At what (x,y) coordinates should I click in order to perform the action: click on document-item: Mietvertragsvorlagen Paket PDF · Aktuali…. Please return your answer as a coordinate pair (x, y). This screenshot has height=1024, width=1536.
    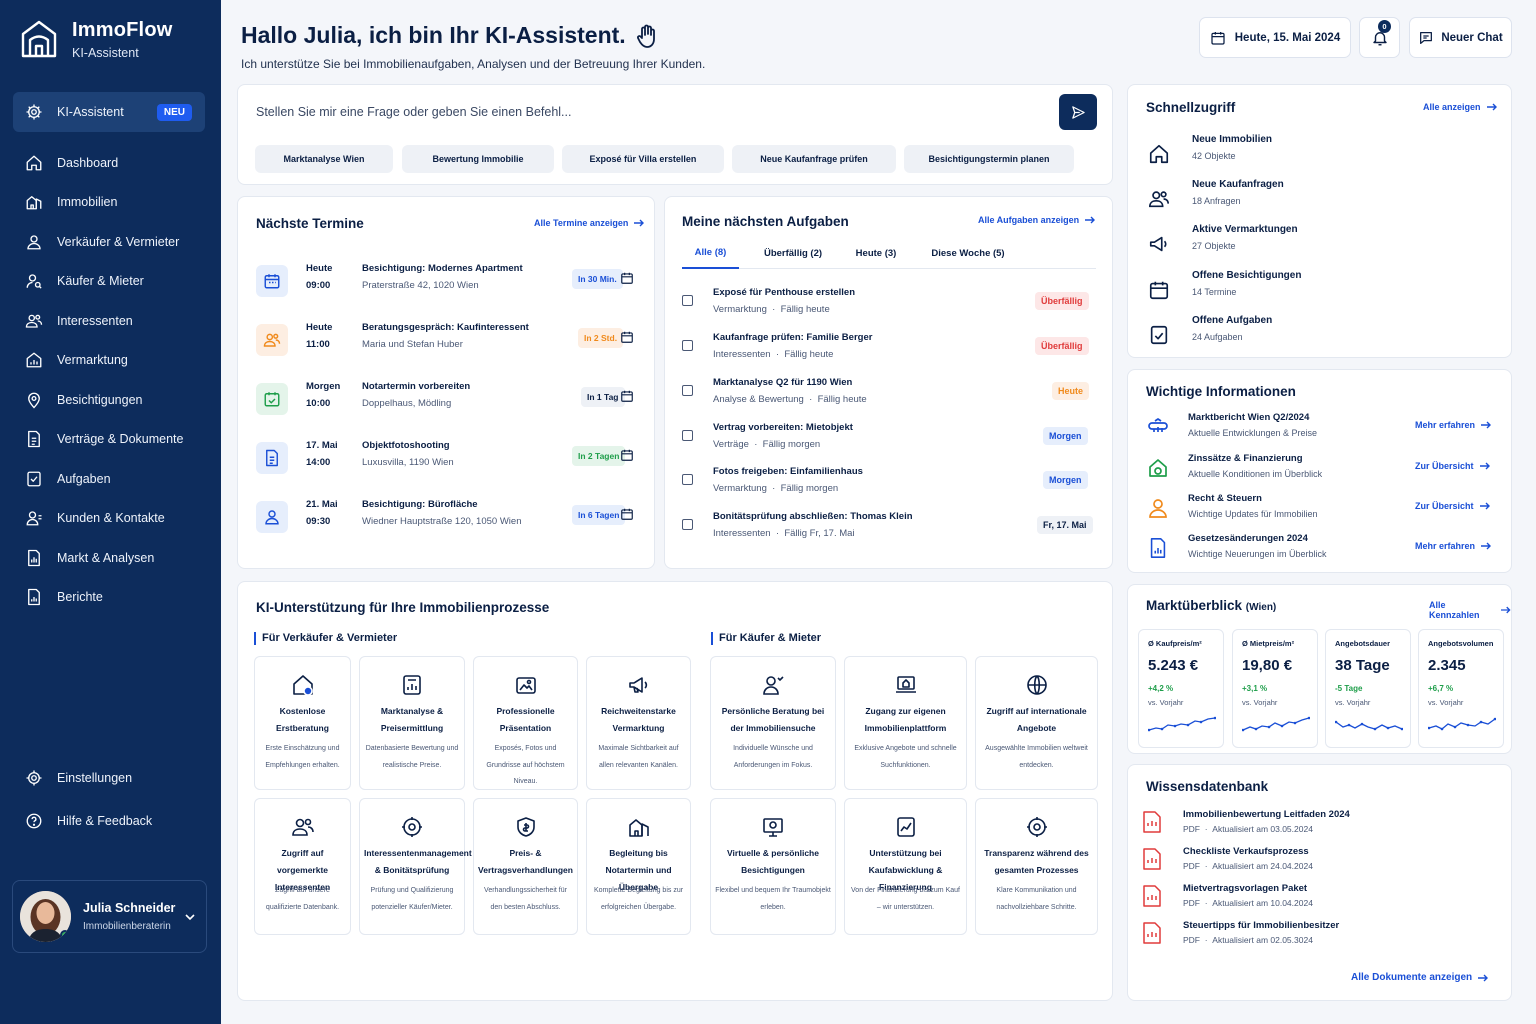
    Looking at the image, I should click on (1293, 899).